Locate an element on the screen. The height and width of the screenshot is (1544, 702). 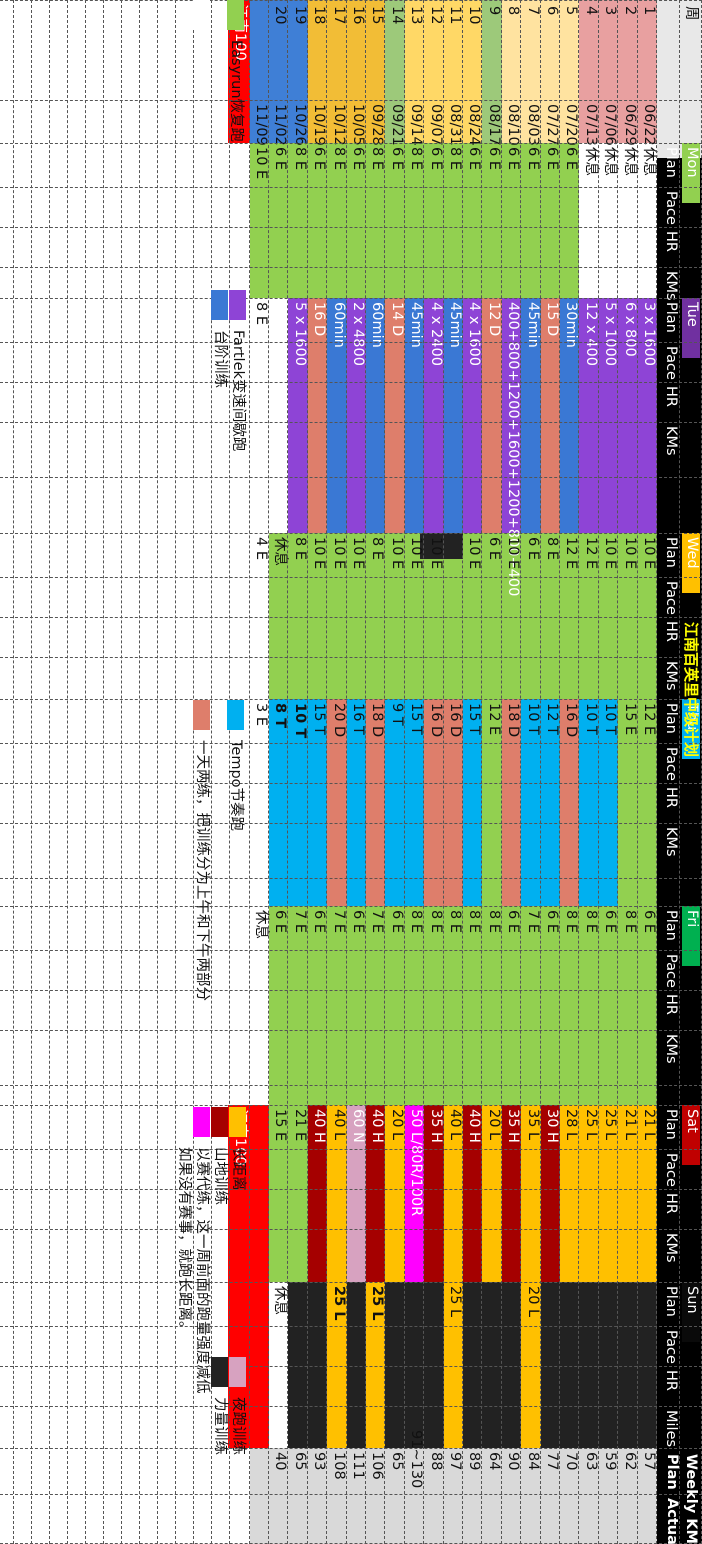
legend-long-label: 长距离 is located at coordinates (237, 1169).